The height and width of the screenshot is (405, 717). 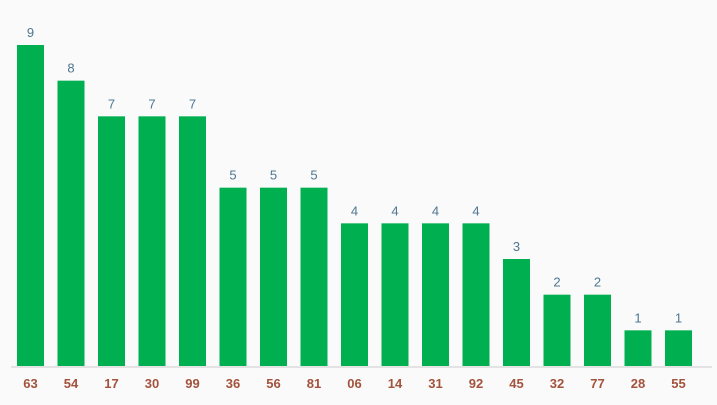 I want to click on value-label-30: 7, so click(x=151, y=103).